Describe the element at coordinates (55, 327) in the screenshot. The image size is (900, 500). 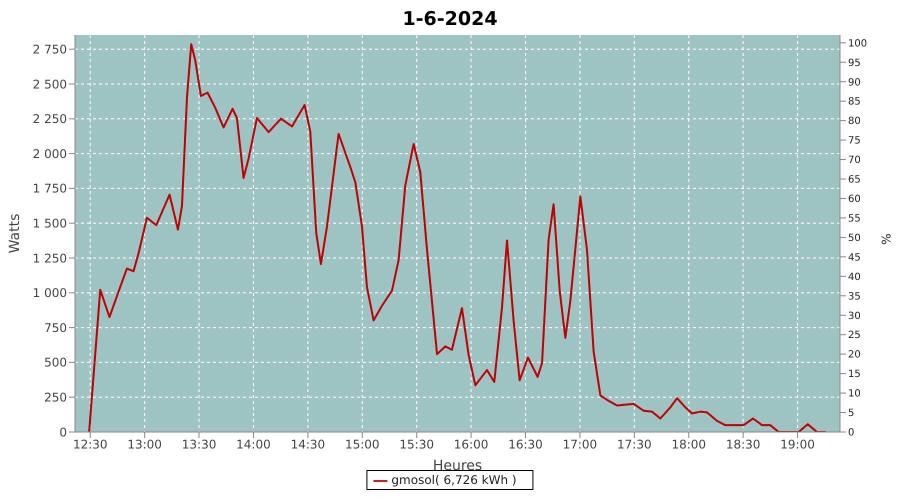
I see `y-tick-label: 750` at that location.